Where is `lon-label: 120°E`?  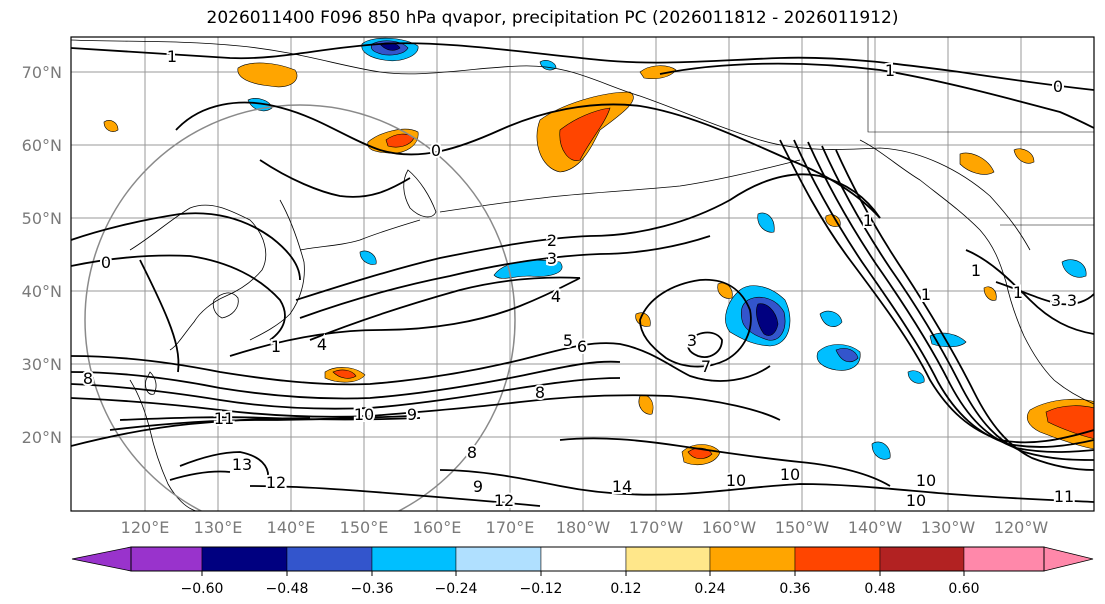
lon-label: 120°E is located at coordinates (145, 527).